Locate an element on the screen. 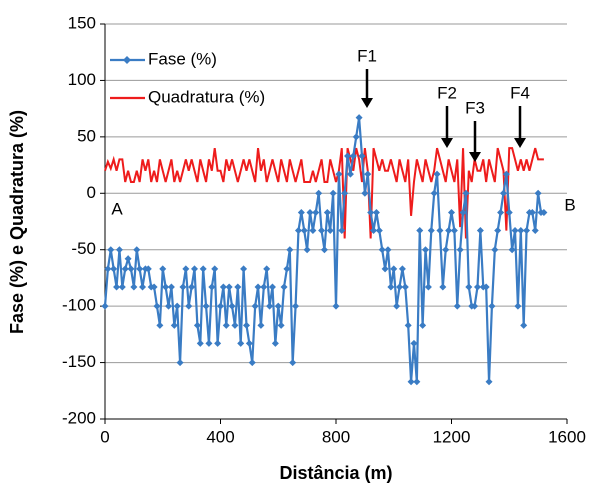 The height and width of the screenshot is (487, 607). x-tick-label: 1600 is located at coordinates (567, 436).